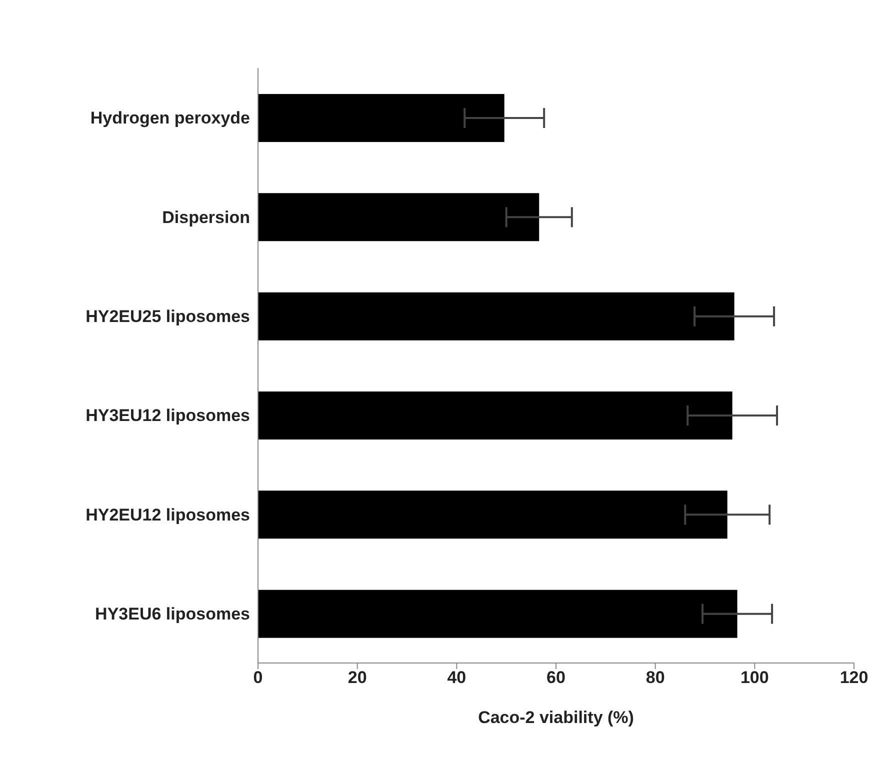 The image size is (882, 758). I want to click on y-tick-label: HY2EU12 liposomes, so click(168, 514).